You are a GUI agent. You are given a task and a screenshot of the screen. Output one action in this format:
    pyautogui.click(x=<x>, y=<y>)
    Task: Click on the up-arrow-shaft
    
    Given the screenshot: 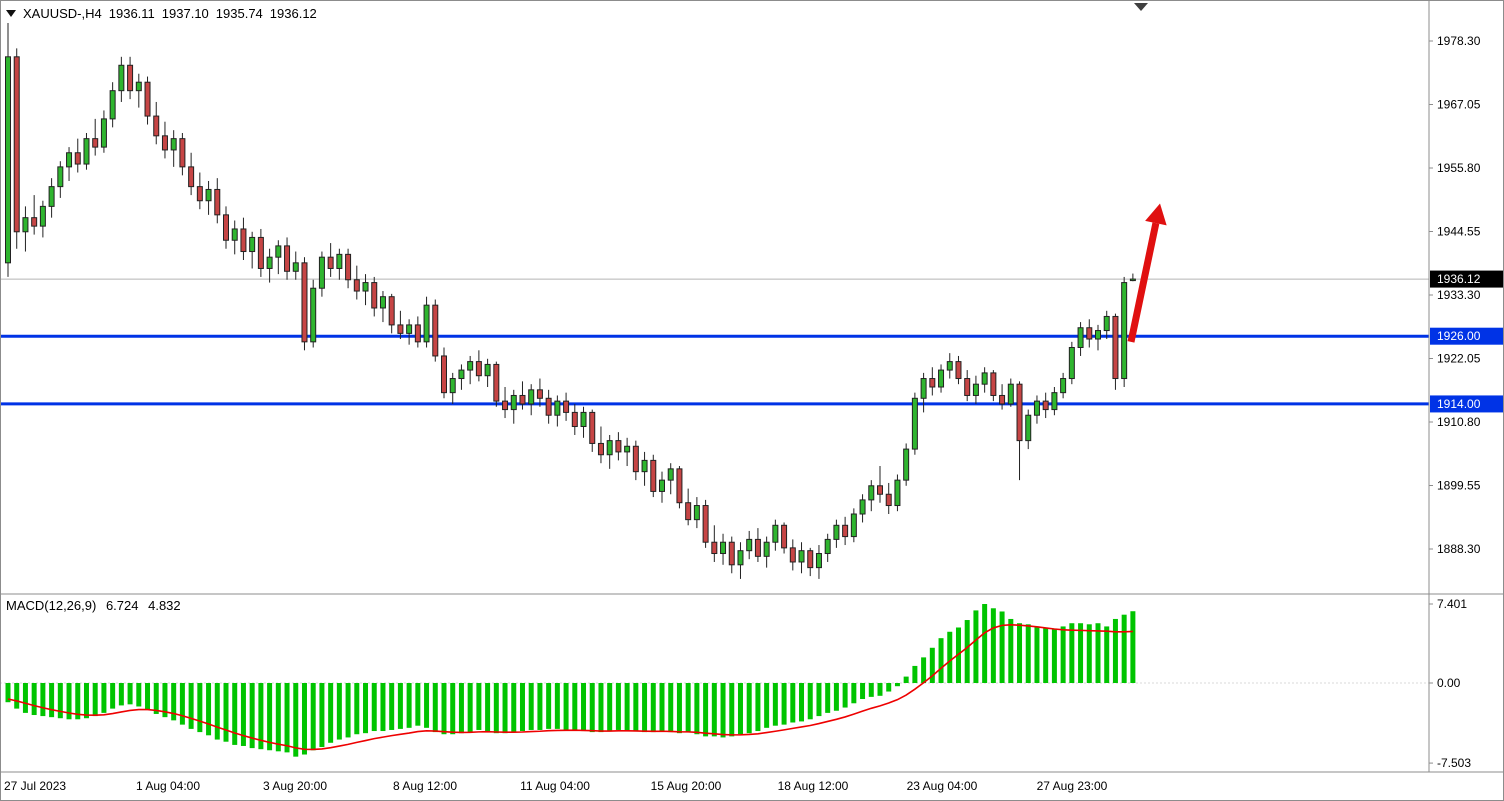 What is the action you would take?
    pyautogui.click(x=1143, y=282)
    